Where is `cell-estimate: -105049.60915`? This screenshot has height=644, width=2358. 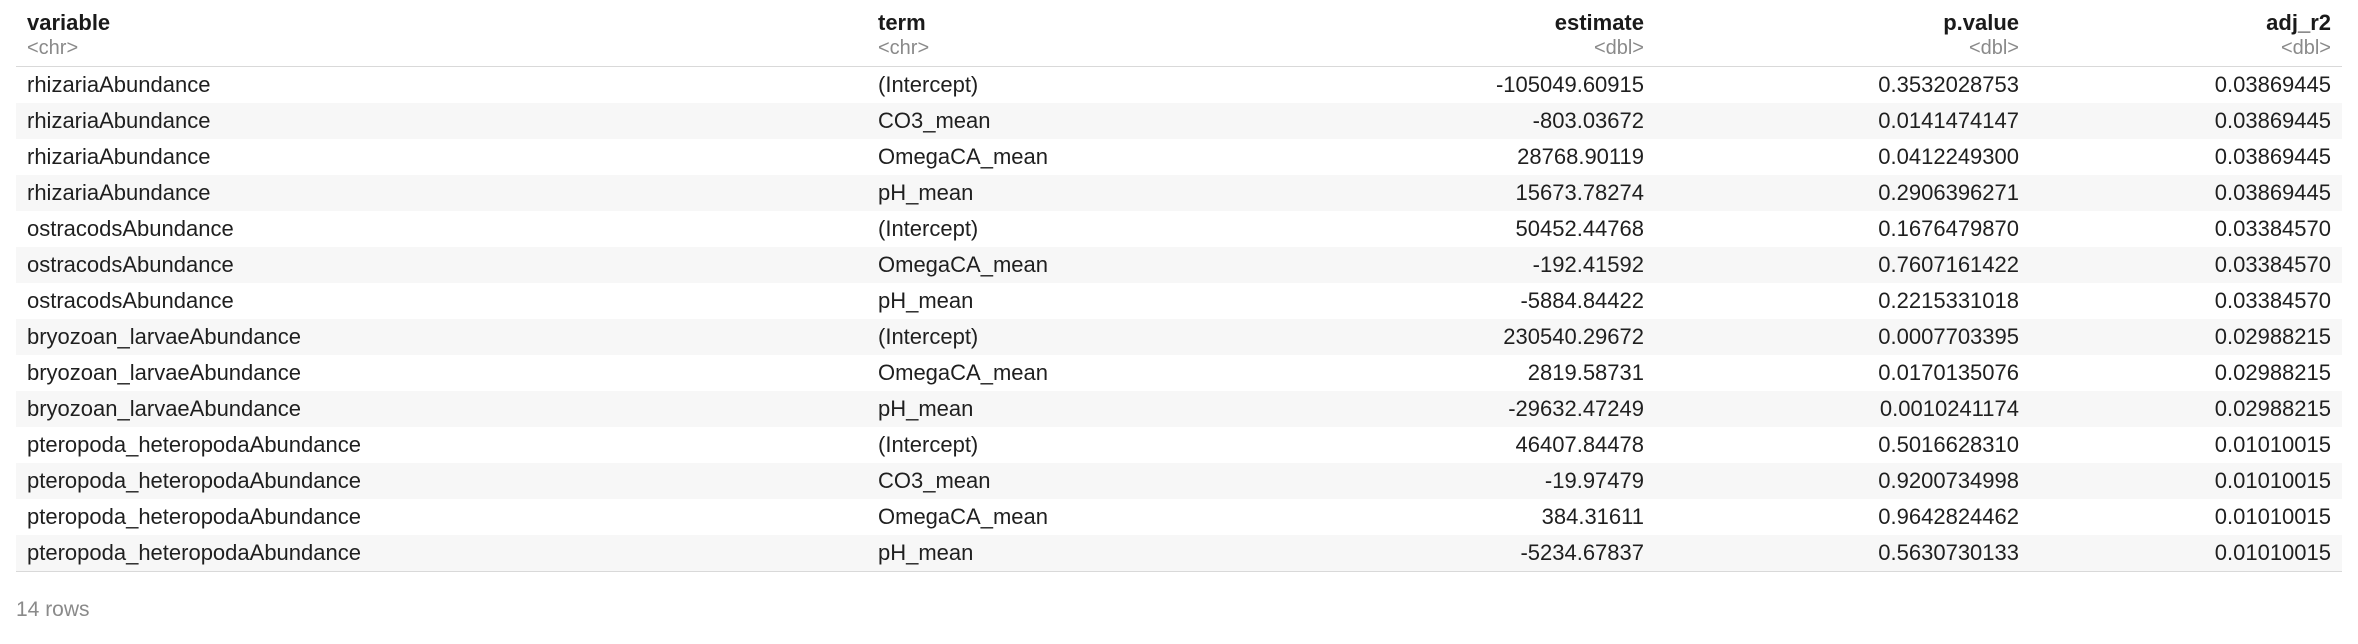 cell-estimate: -105049.60915 is located at coordinates (1569, 84).